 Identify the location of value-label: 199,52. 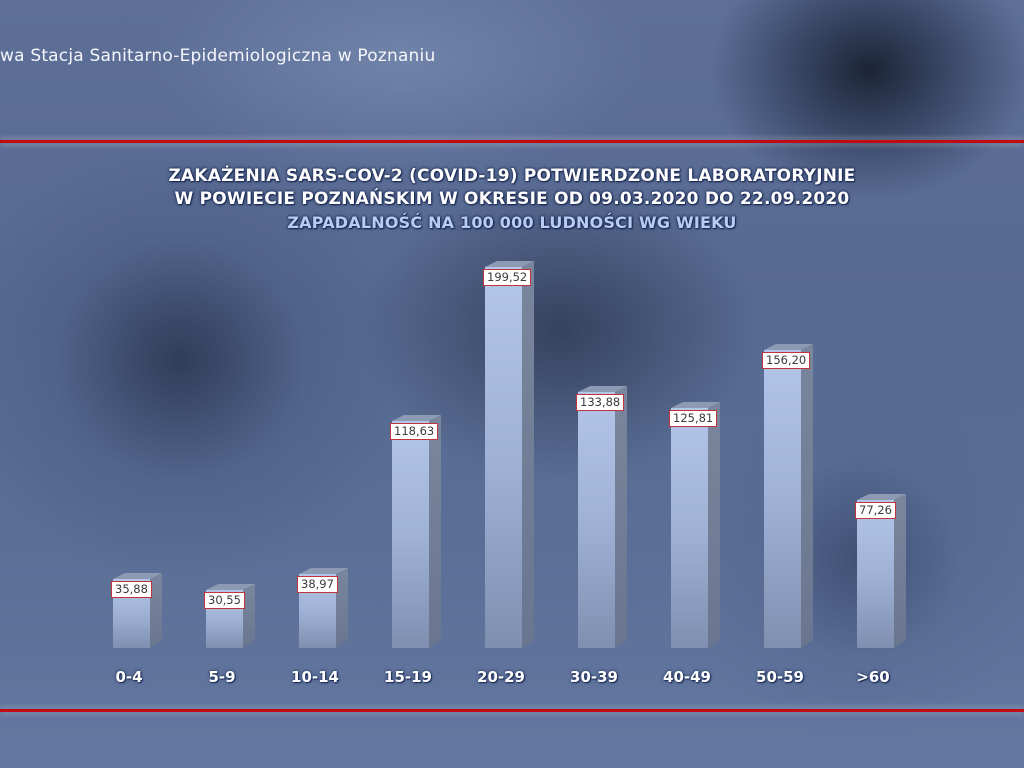
(507, 277).